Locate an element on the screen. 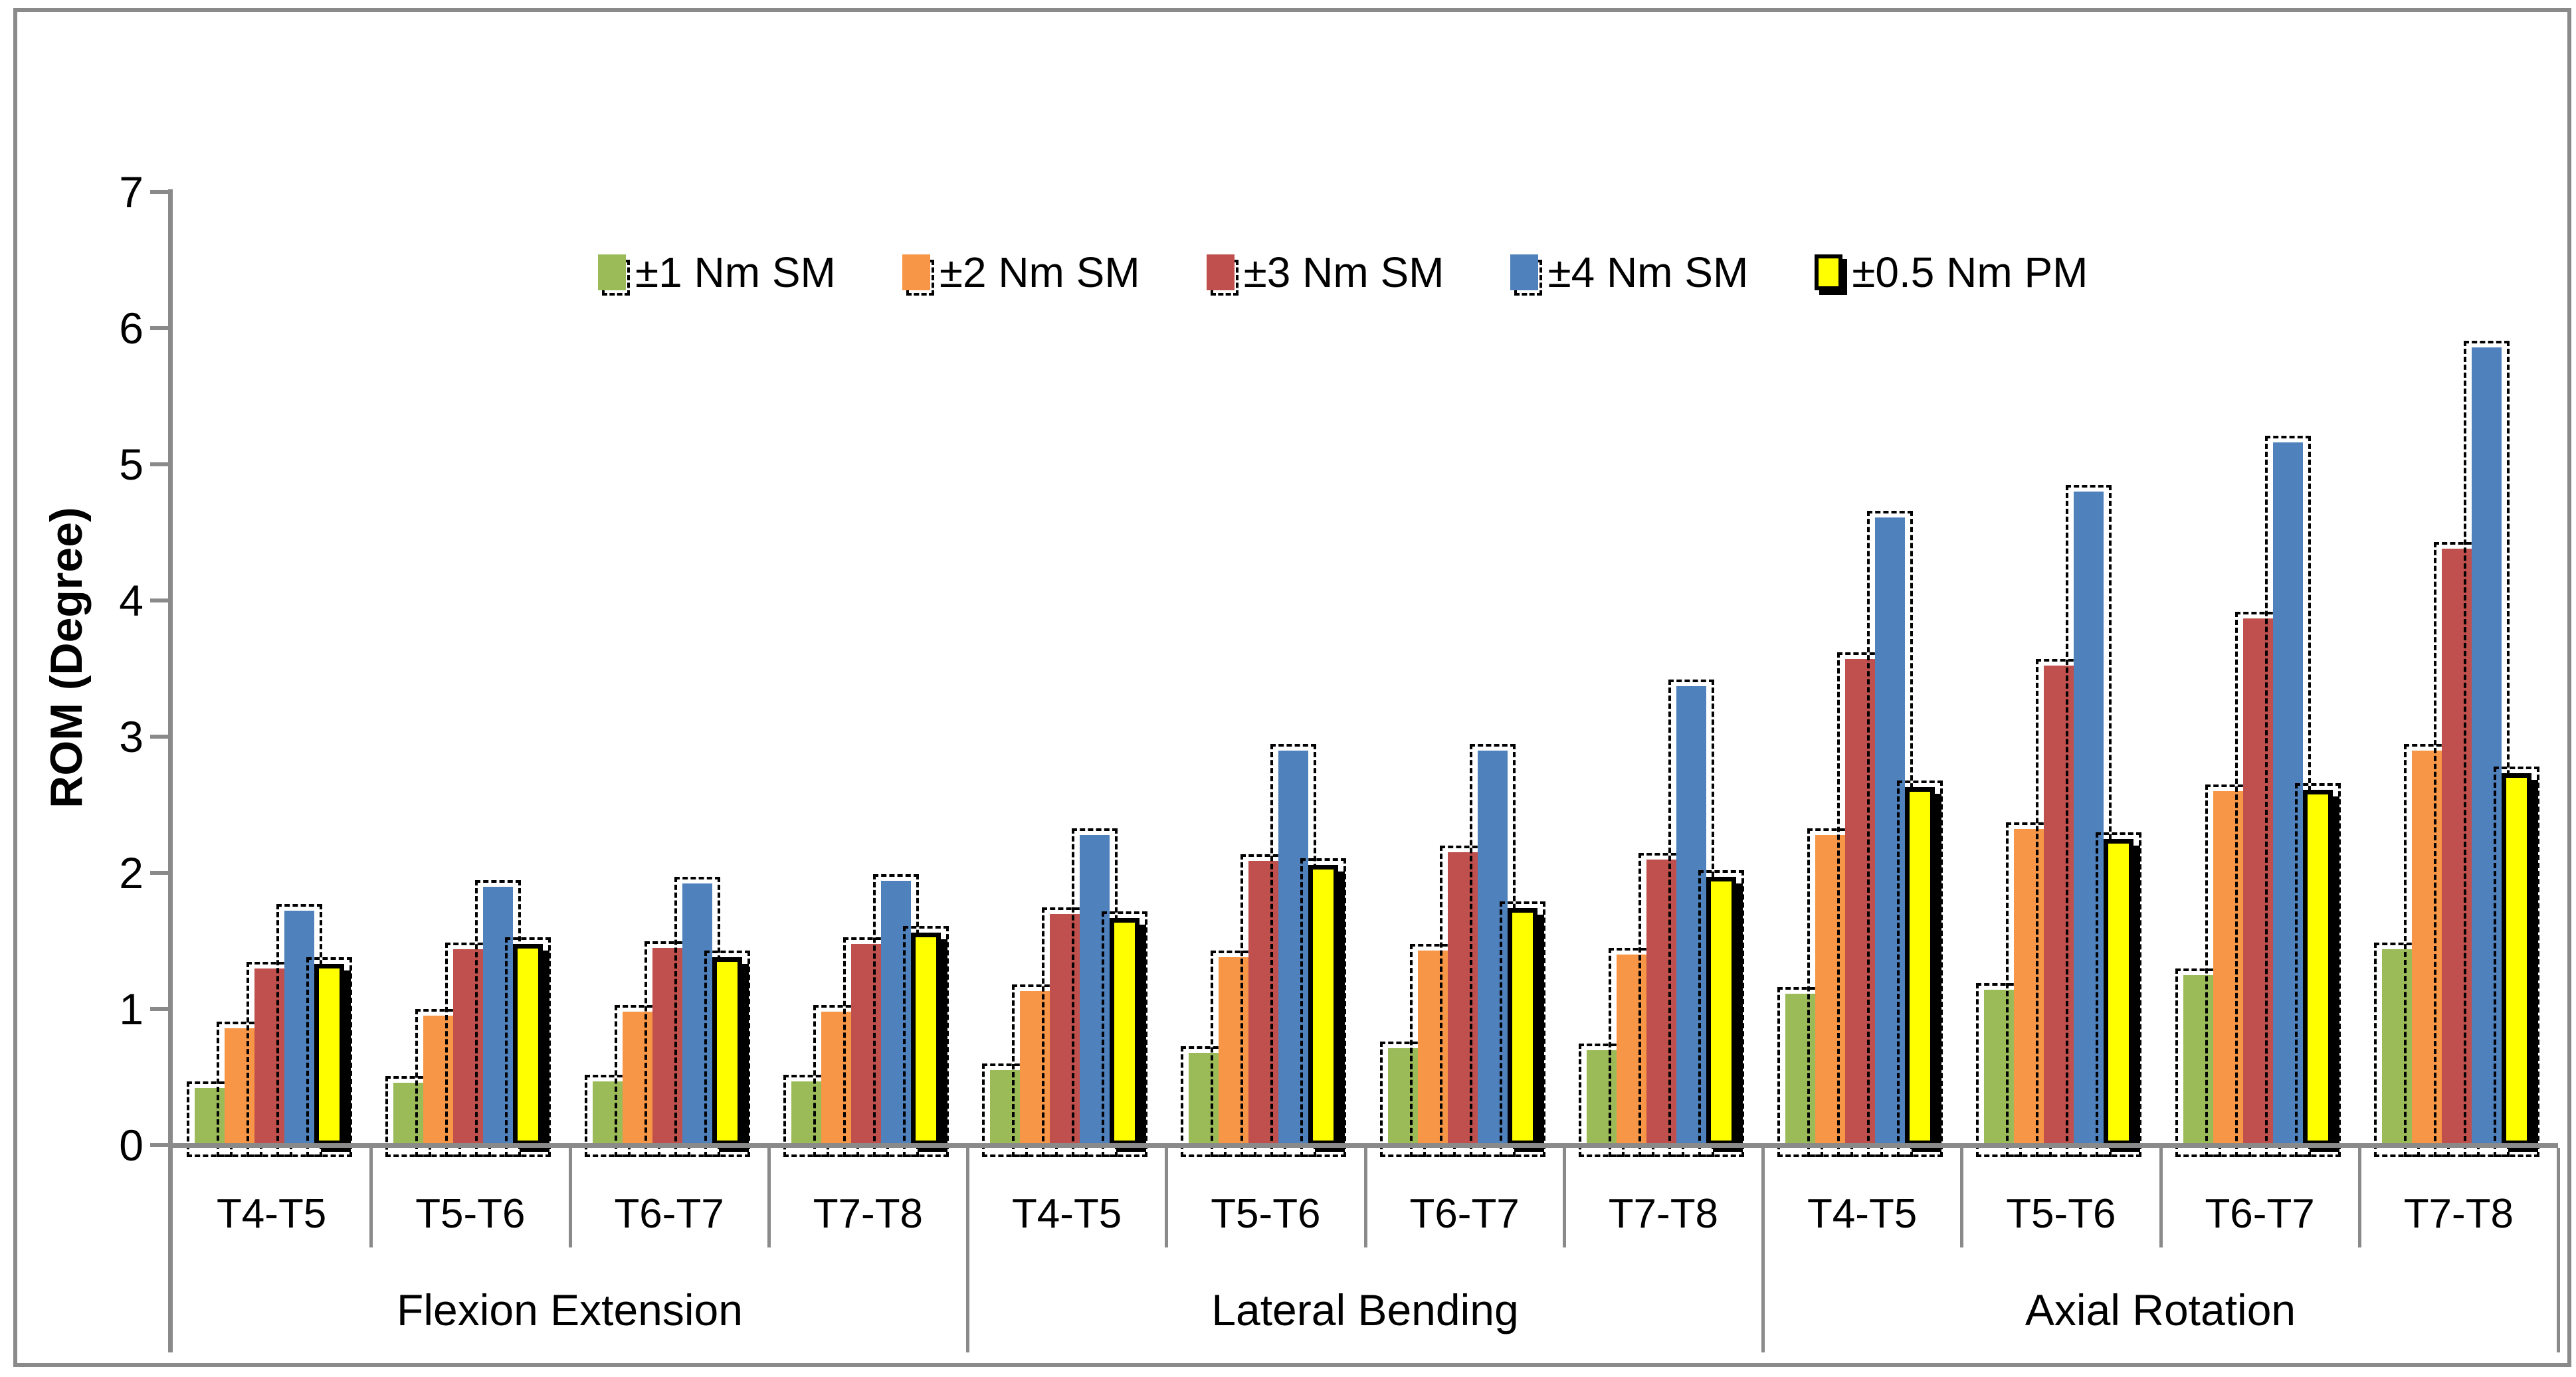  bar-±1-Nm-SM-g1 is located at coordinates (408, 1113).